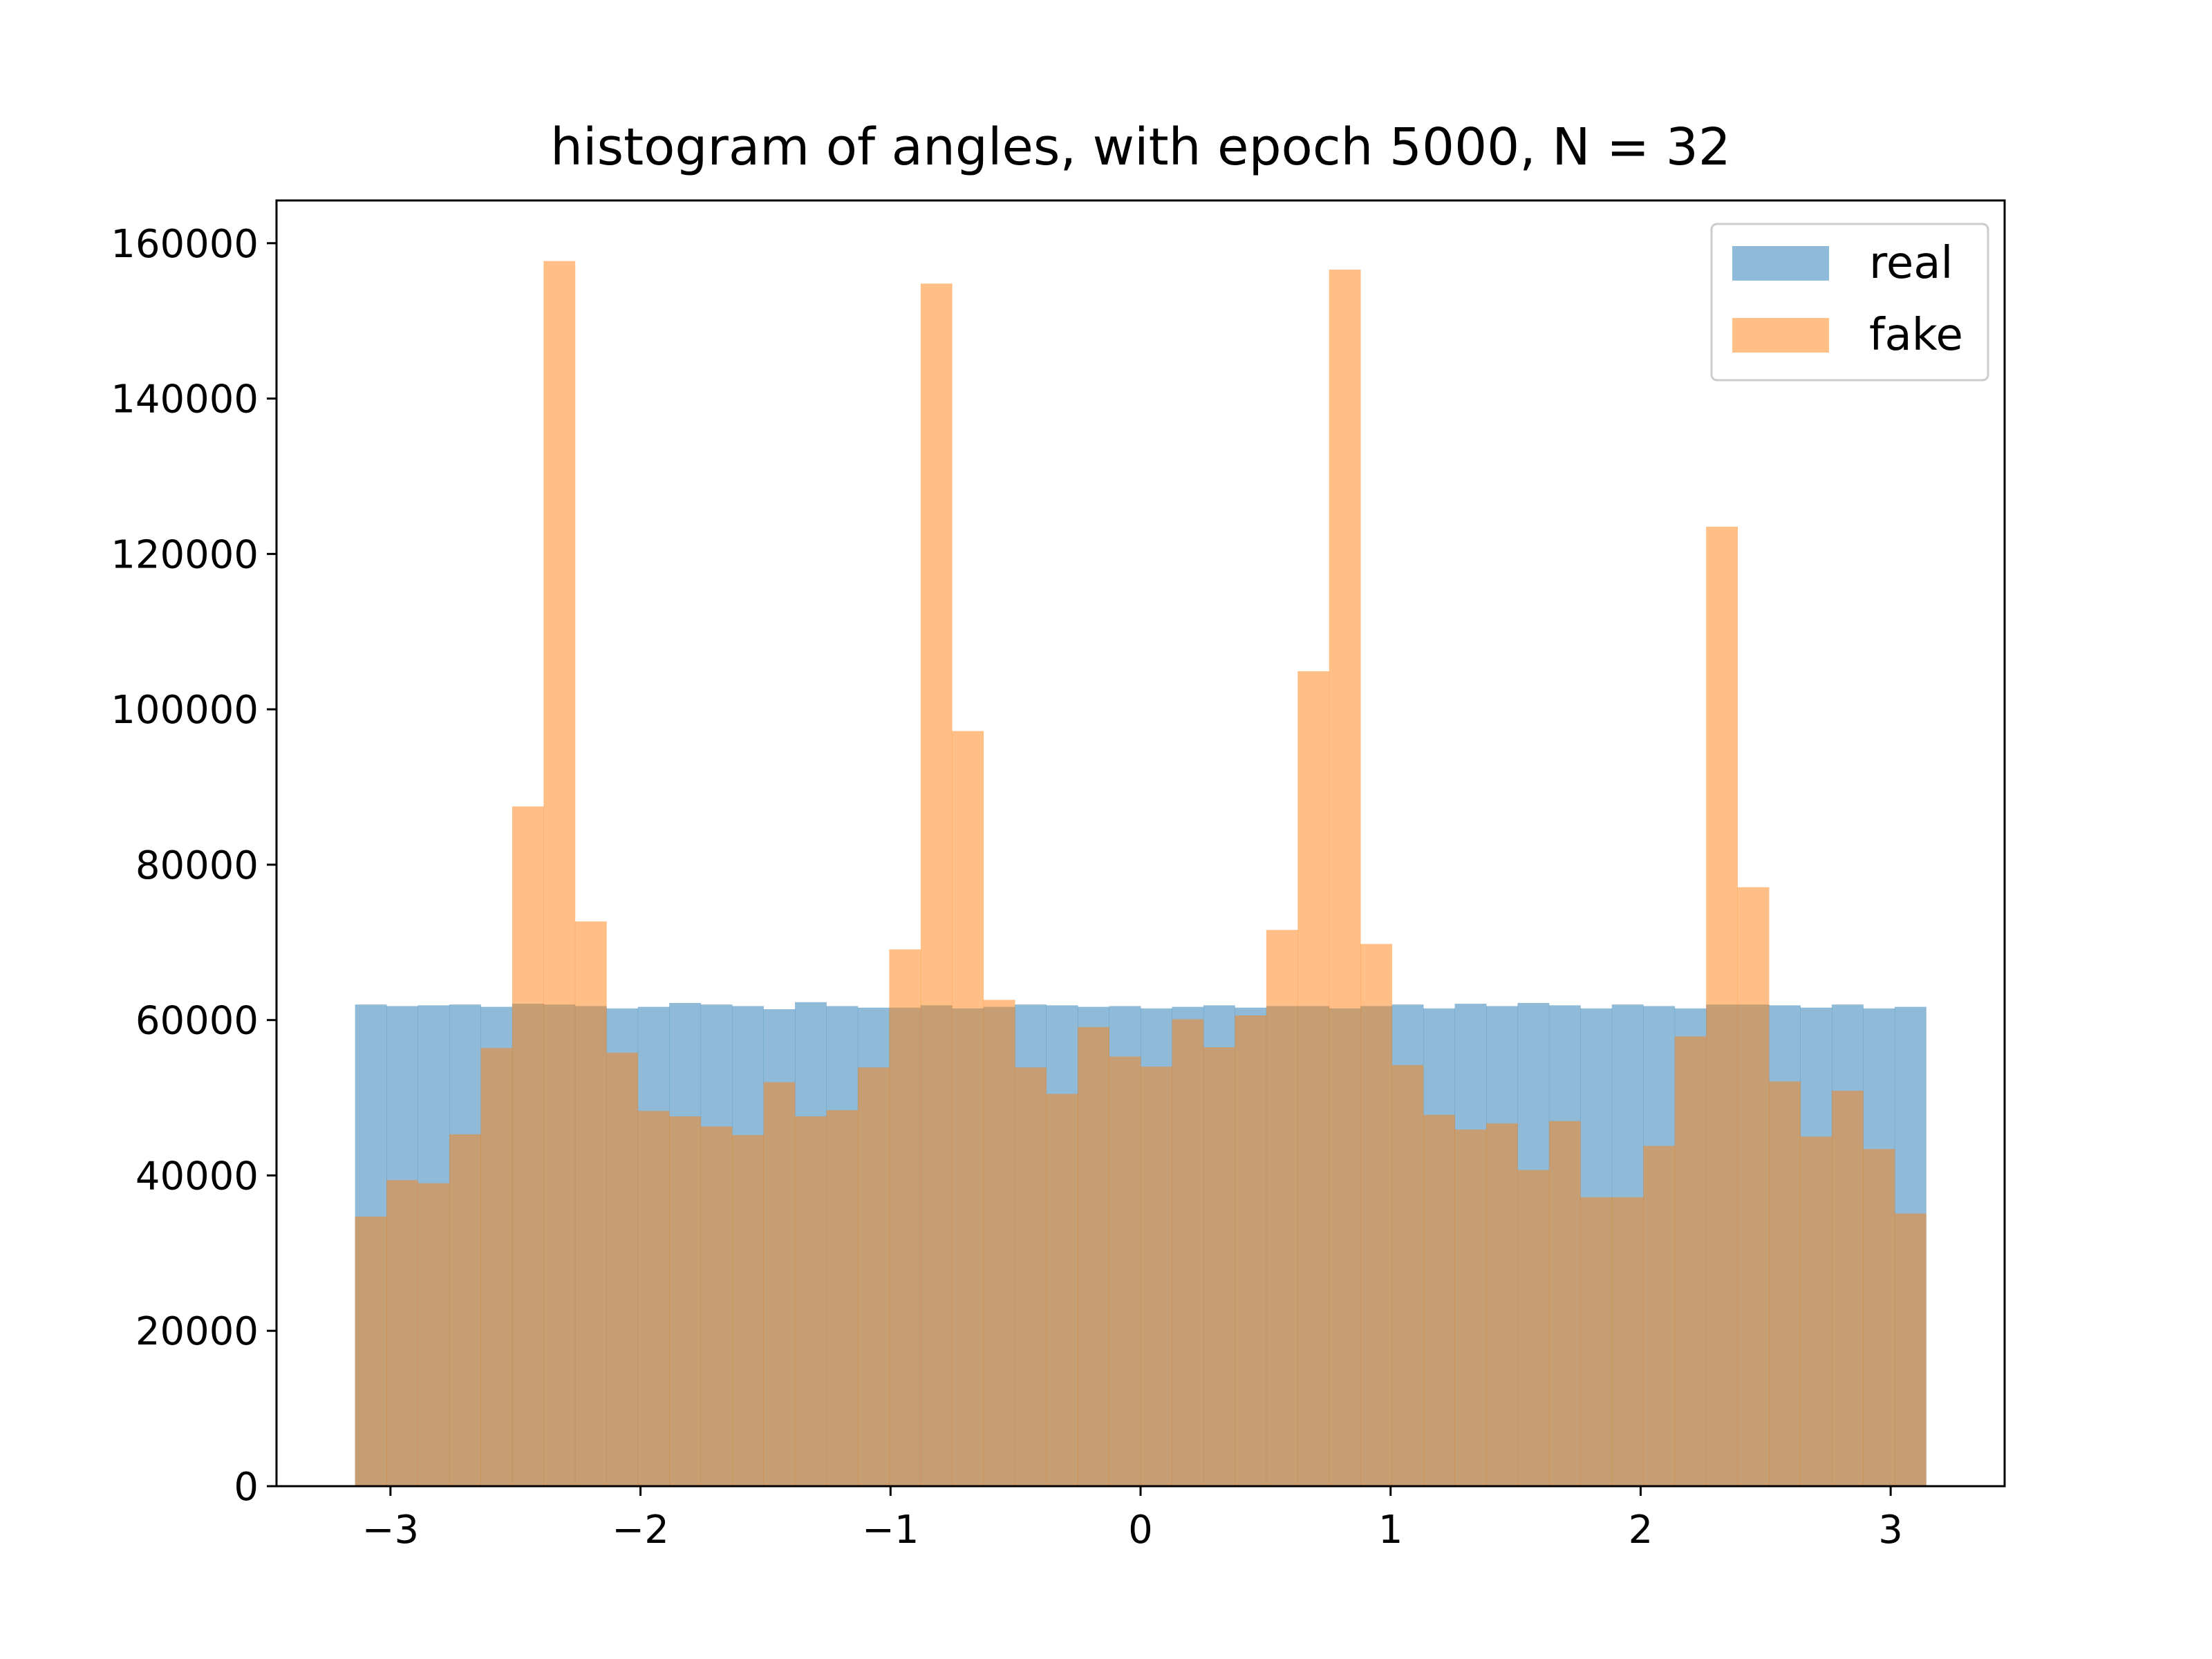 The height and width of the screenshot is (1659, 2212). Describe the element at coordinates (1849, 303) in the screenshot. I see `legend: real fake` at that location.